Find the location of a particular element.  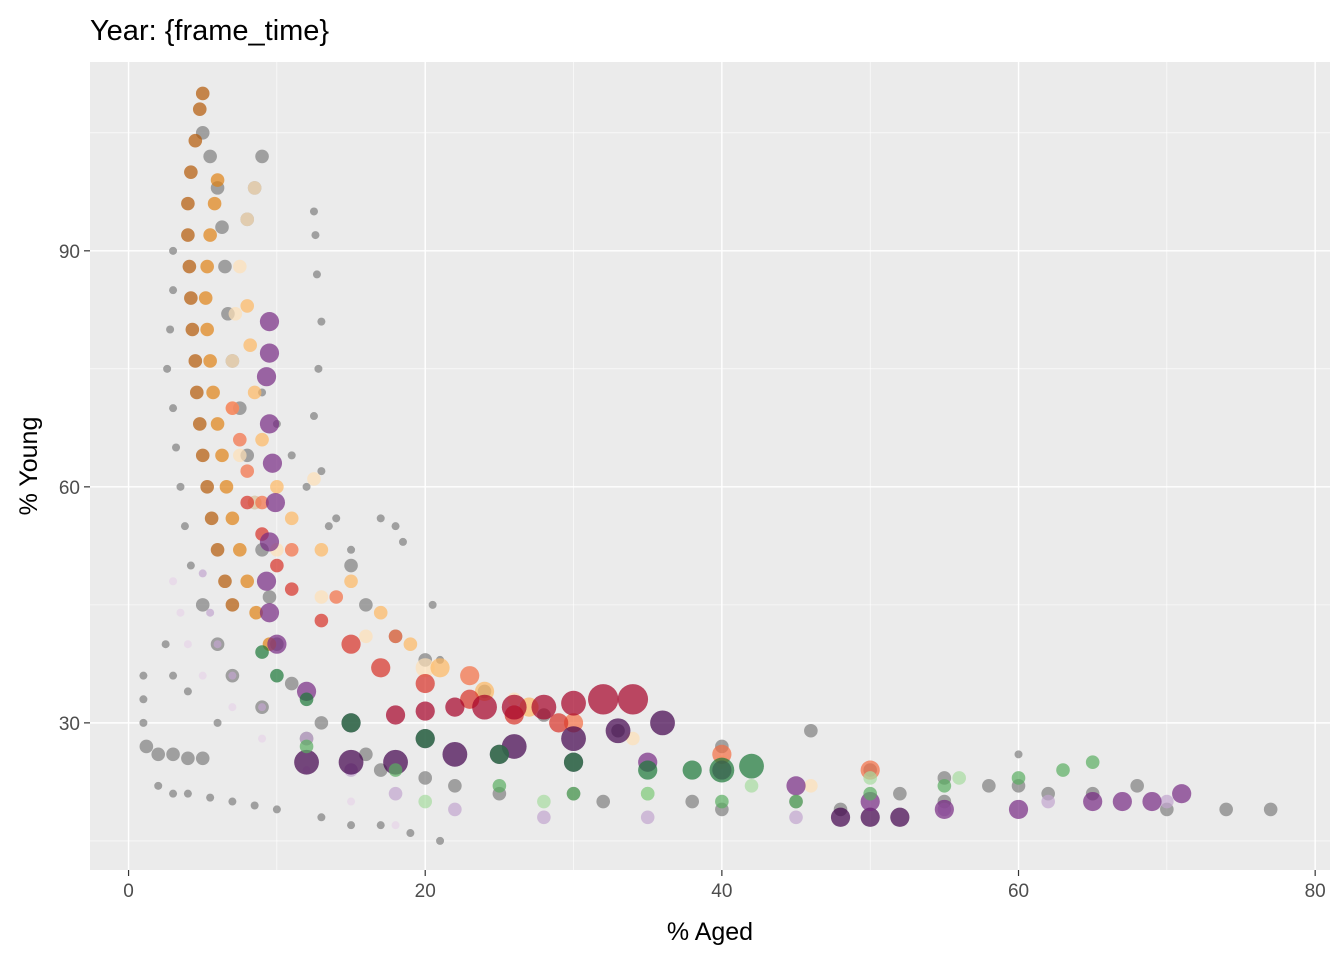

x-tick-label: 80 is located at coordinates (1315, 891).